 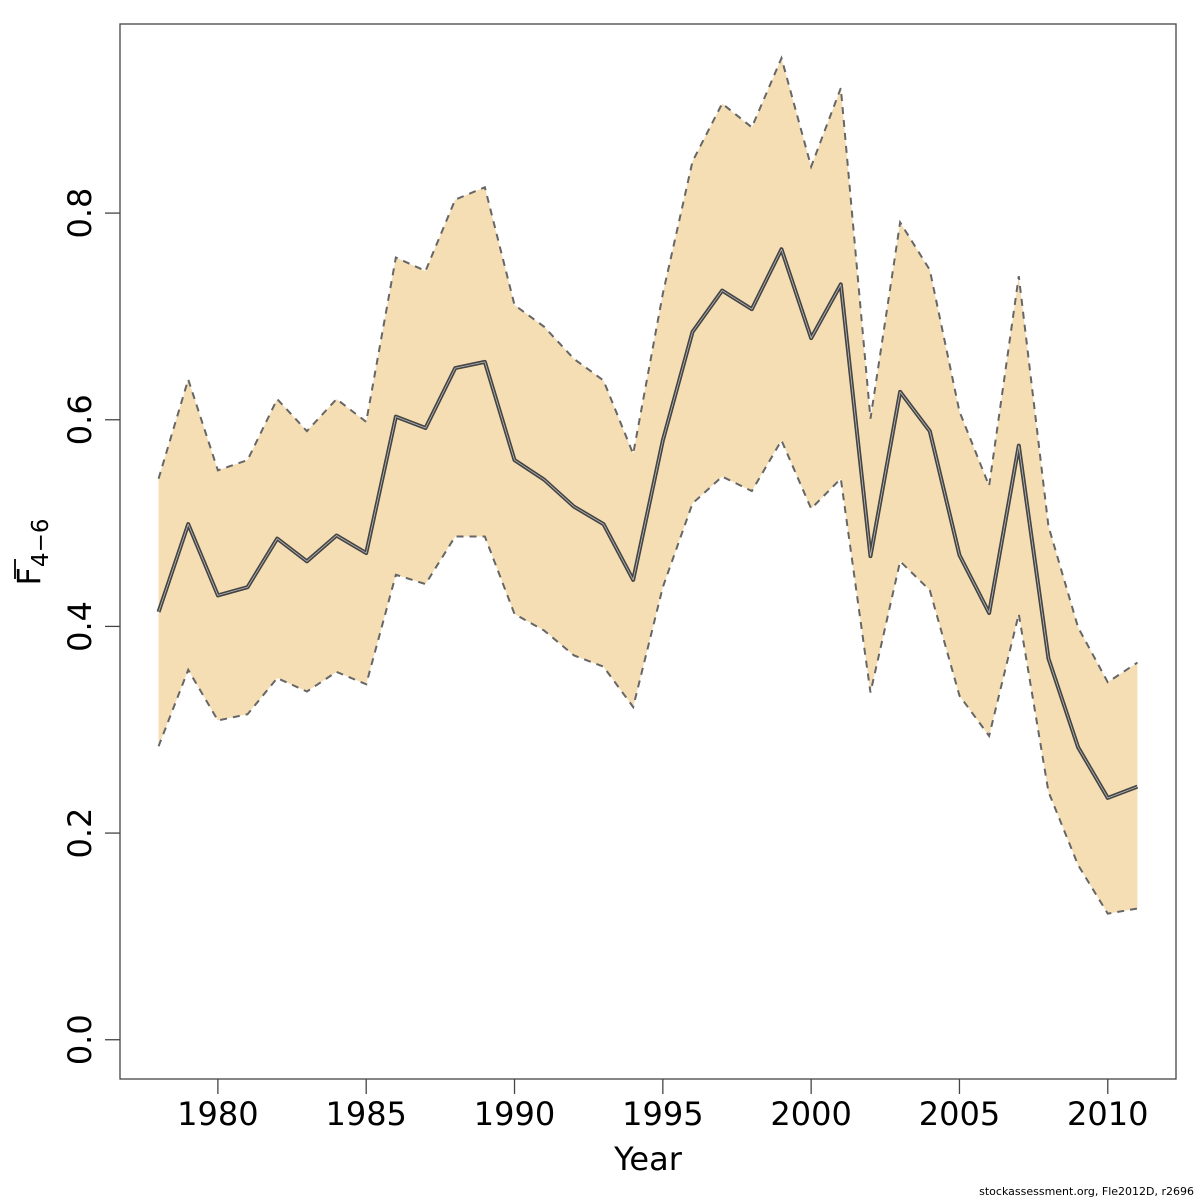 I want to click on x-tick-label: 2010, so click(x=1107, y=1114).